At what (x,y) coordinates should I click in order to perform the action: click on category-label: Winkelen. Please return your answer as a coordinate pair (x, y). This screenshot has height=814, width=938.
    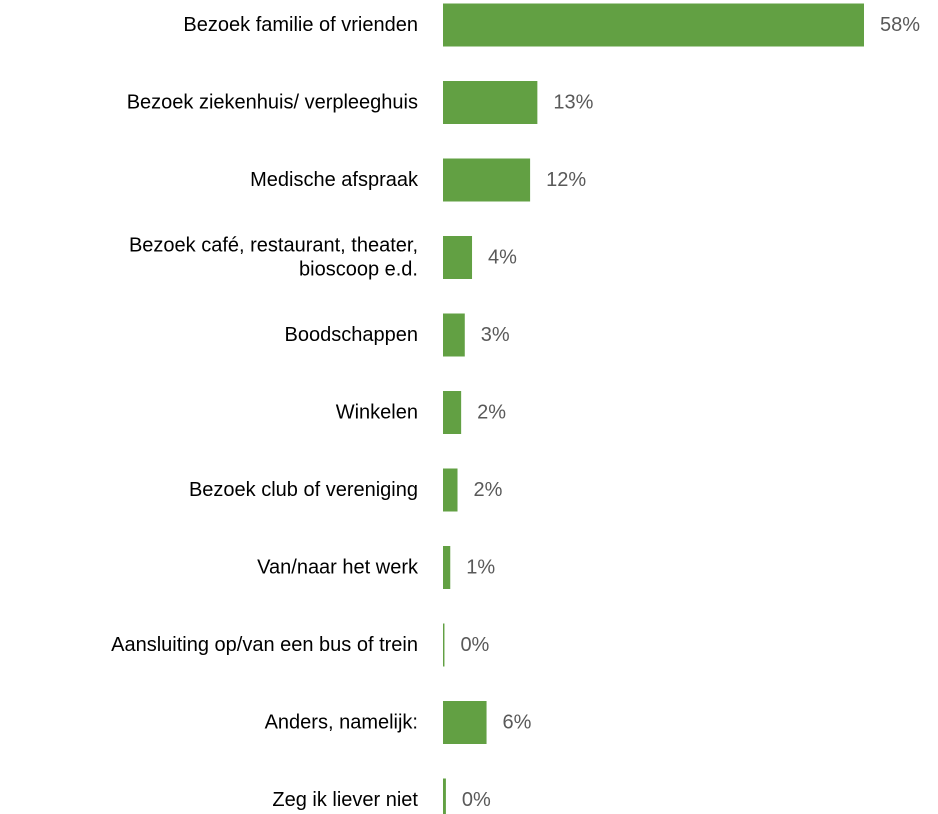
    Looking at the image, I should click on (377, 413).